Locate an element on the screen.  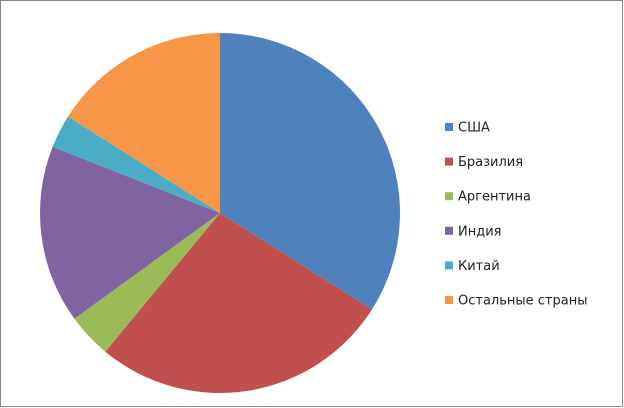
legend-label: Китай is located at coordinates (479, 266).